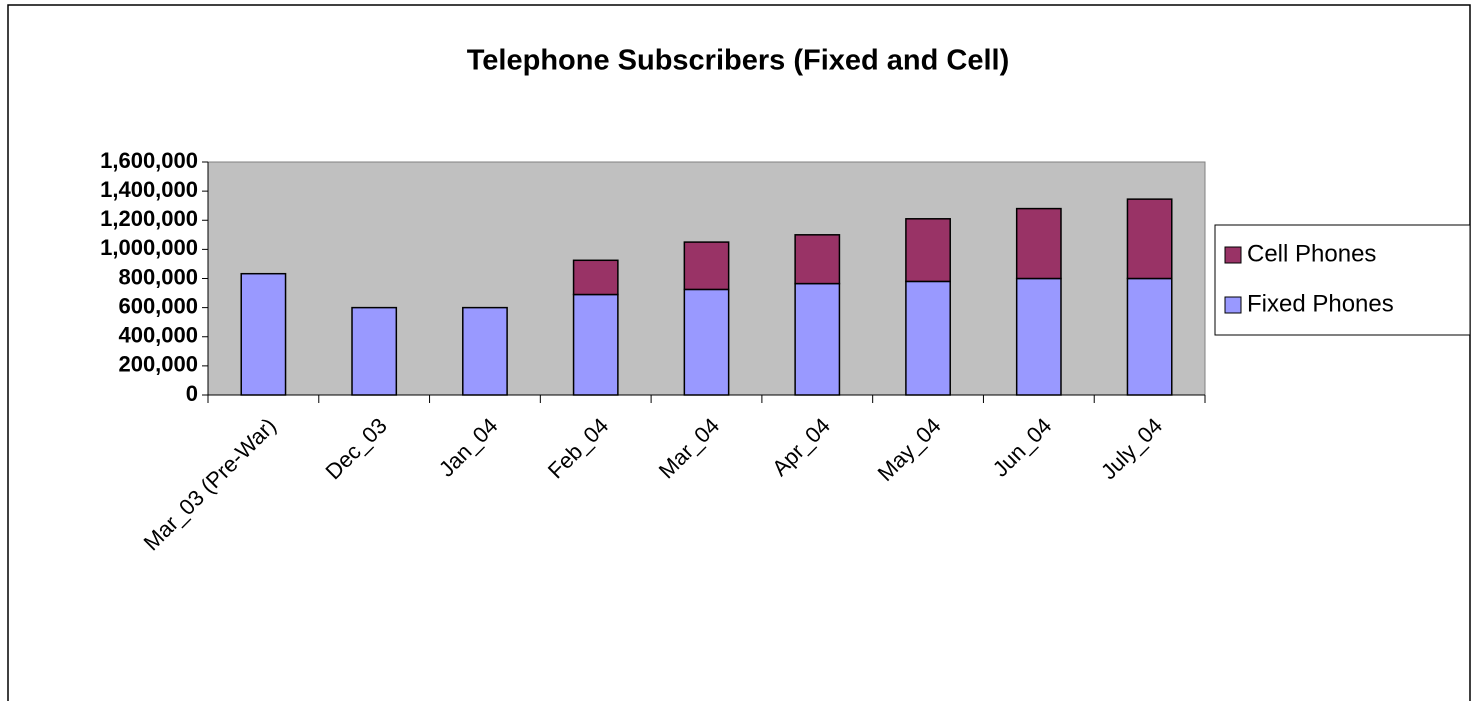 This screenshot has height=701, width=1476. I want to click on y-tick-label: 1,600,000, so click(149, 160).